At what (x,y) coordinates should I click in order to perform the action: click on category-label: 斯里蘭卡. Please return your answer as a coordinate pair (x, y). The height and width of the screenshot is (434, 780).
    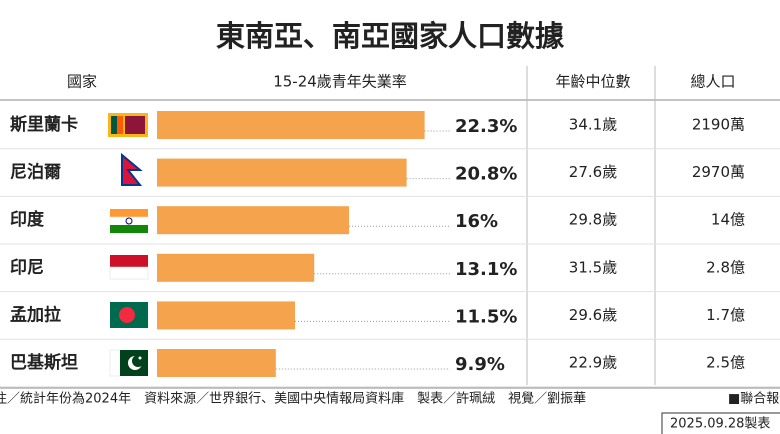
    Looking at the image, I should click on (44, 124).